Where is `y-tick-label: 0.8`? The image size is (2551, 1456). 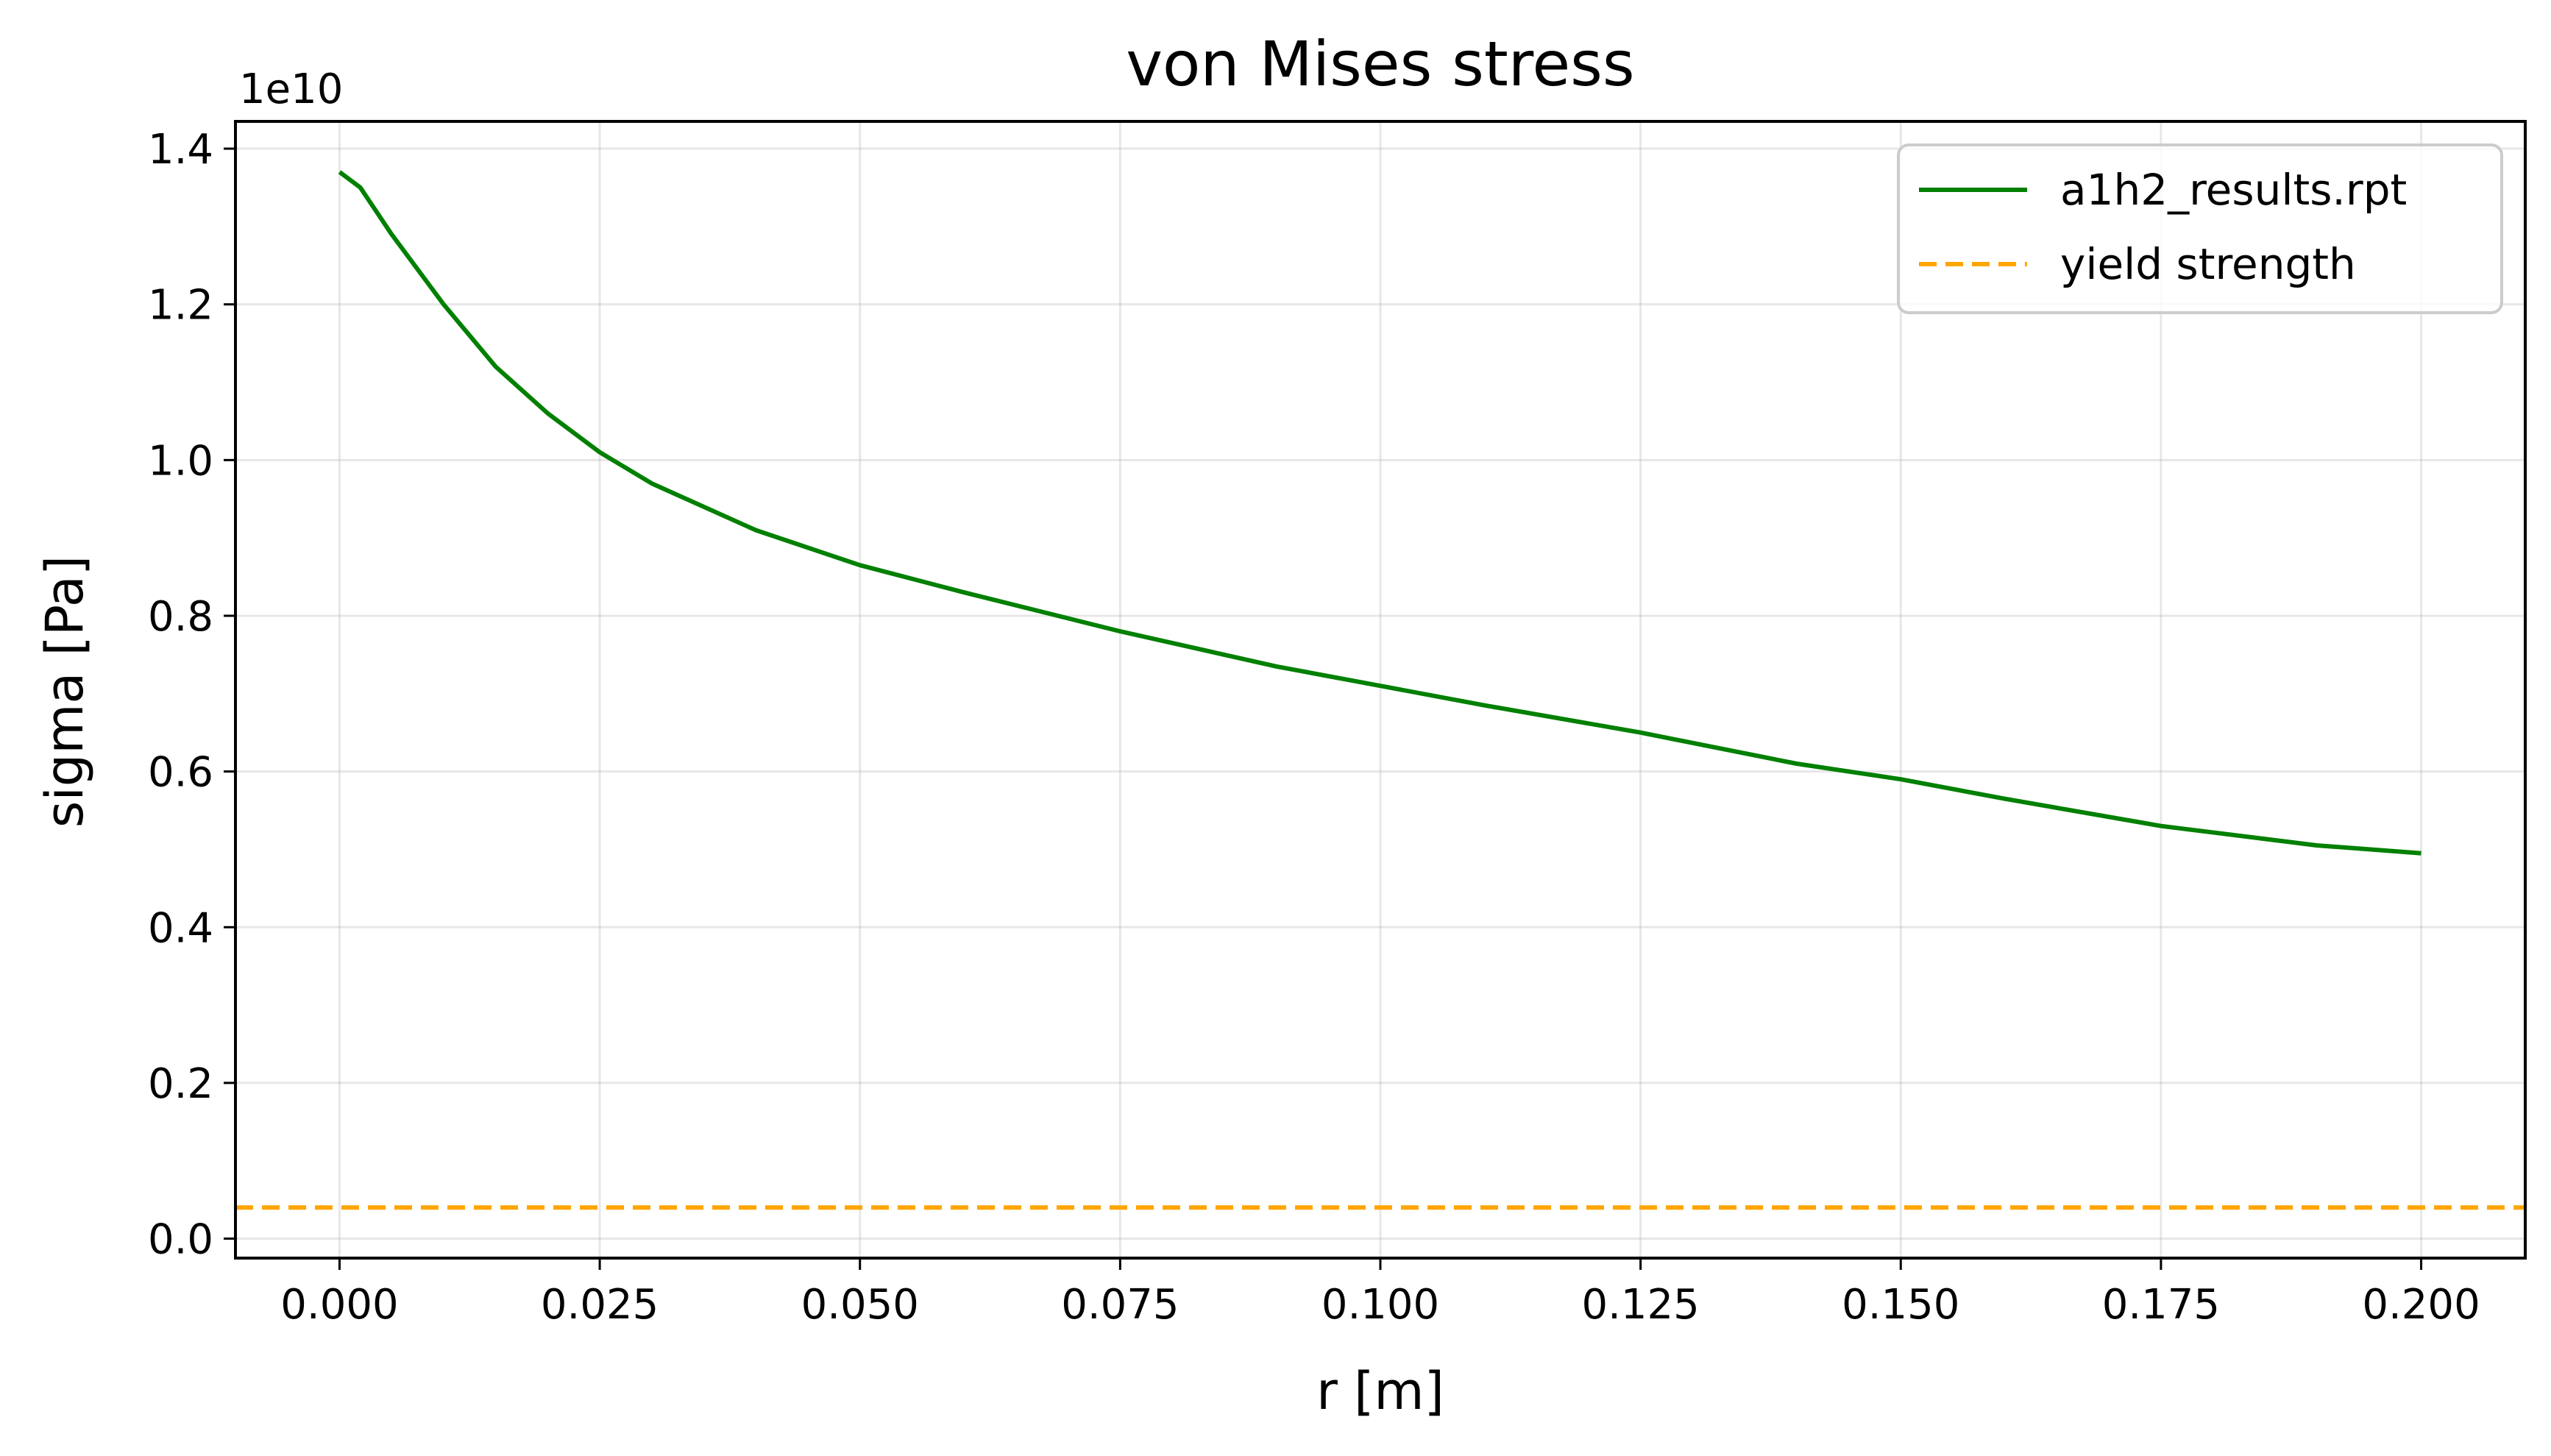 y-tick-label: 0.8 is located at coordinates (180, 617).